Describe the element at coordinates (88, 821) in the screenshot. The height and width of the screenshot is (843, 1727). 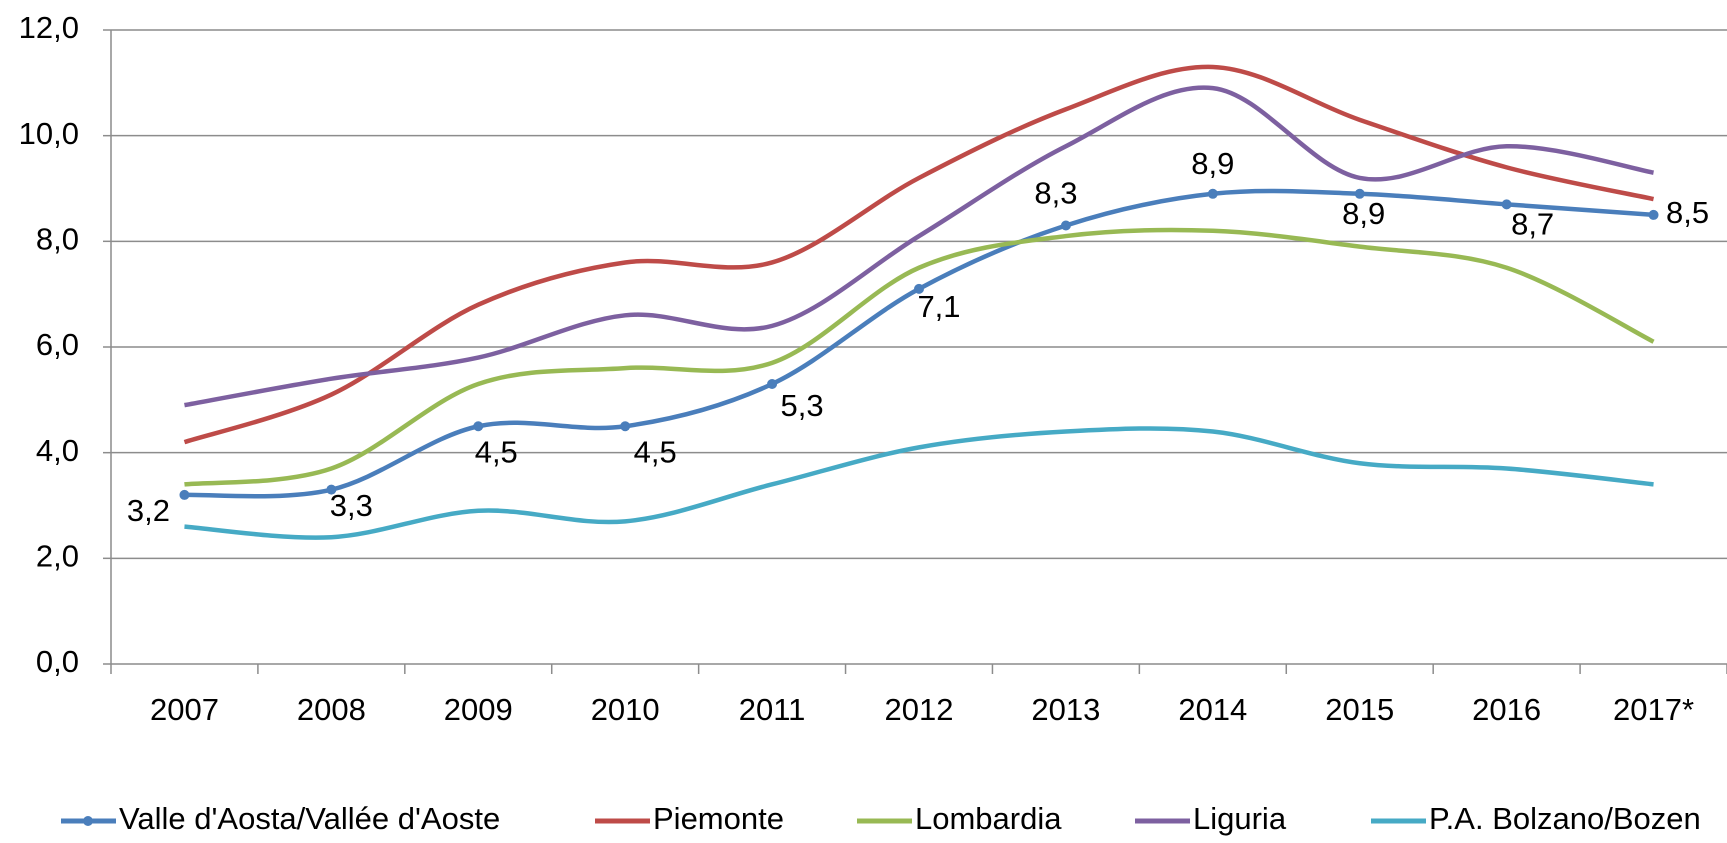
I see `legend-marker` at that location.